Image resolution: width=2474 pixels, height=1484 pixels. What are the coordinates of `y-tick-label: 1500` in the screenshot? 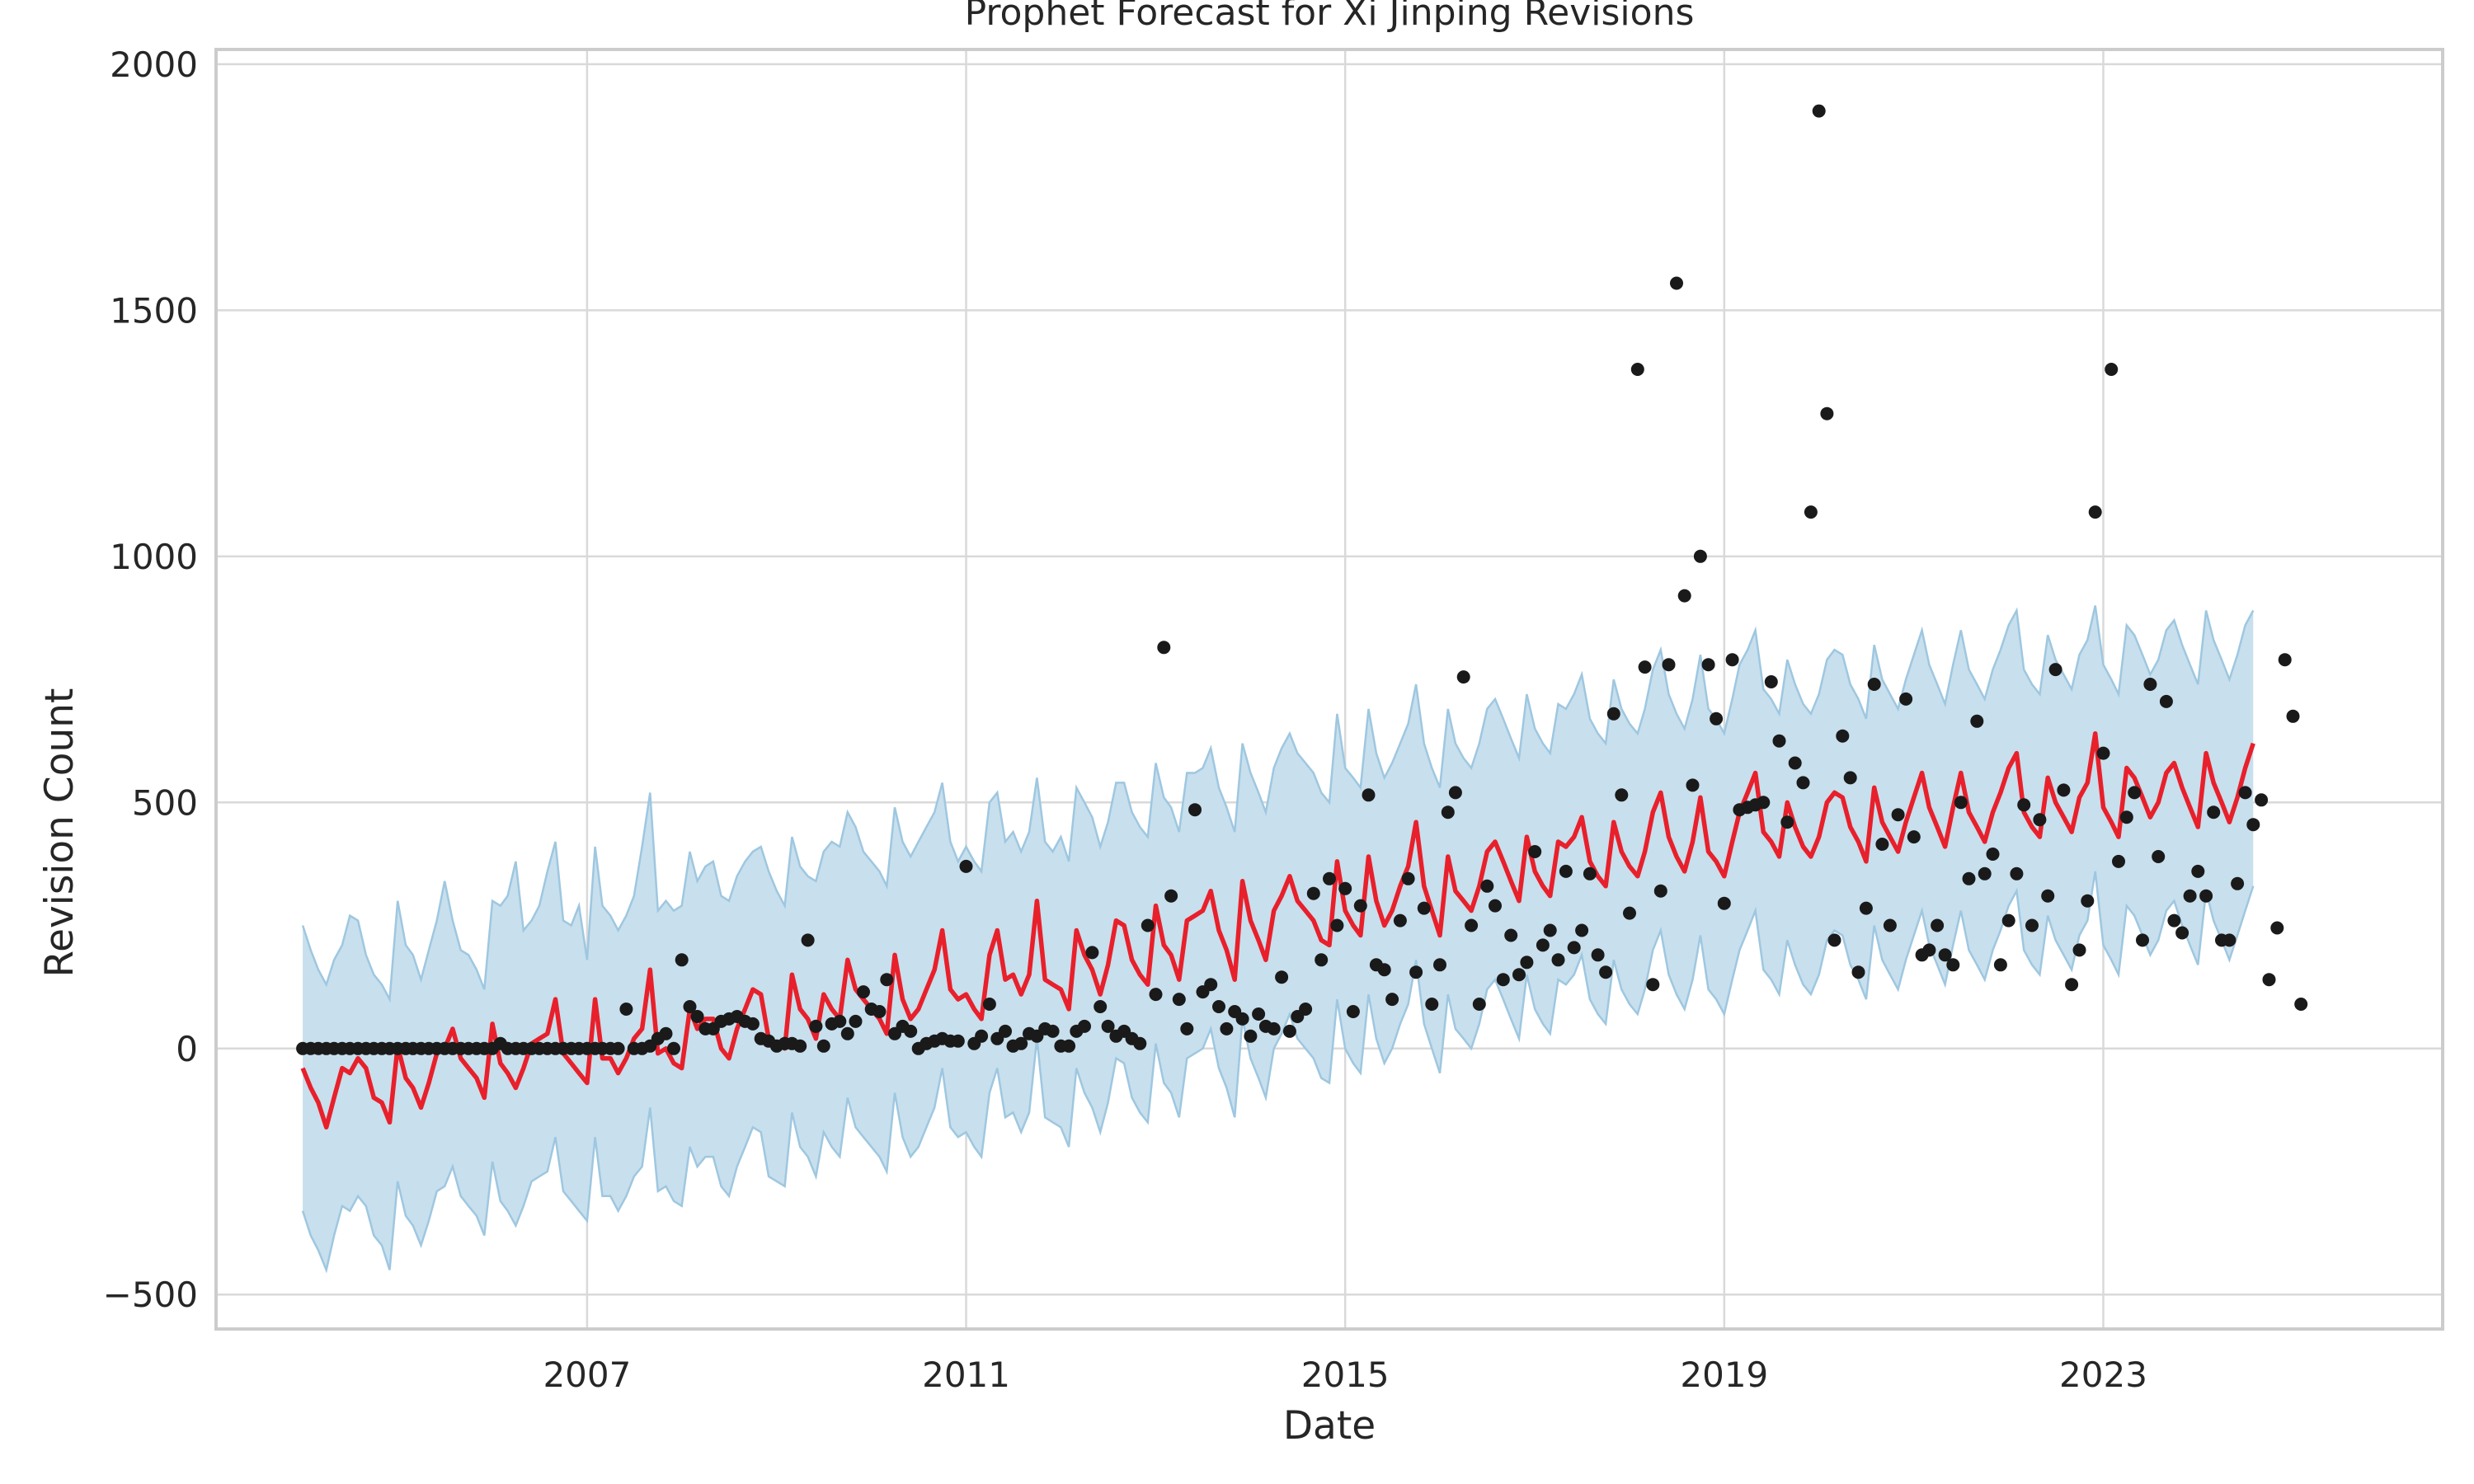 It's located at (154, 310).